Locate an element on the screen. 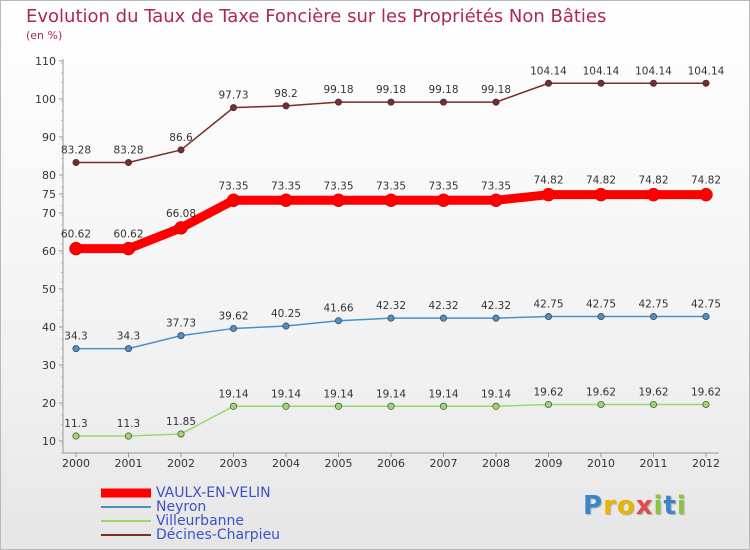 This screenshot has height=550, width=750. legend-label: VAULX-EN-VELIN is located at coordinates (213, 493).